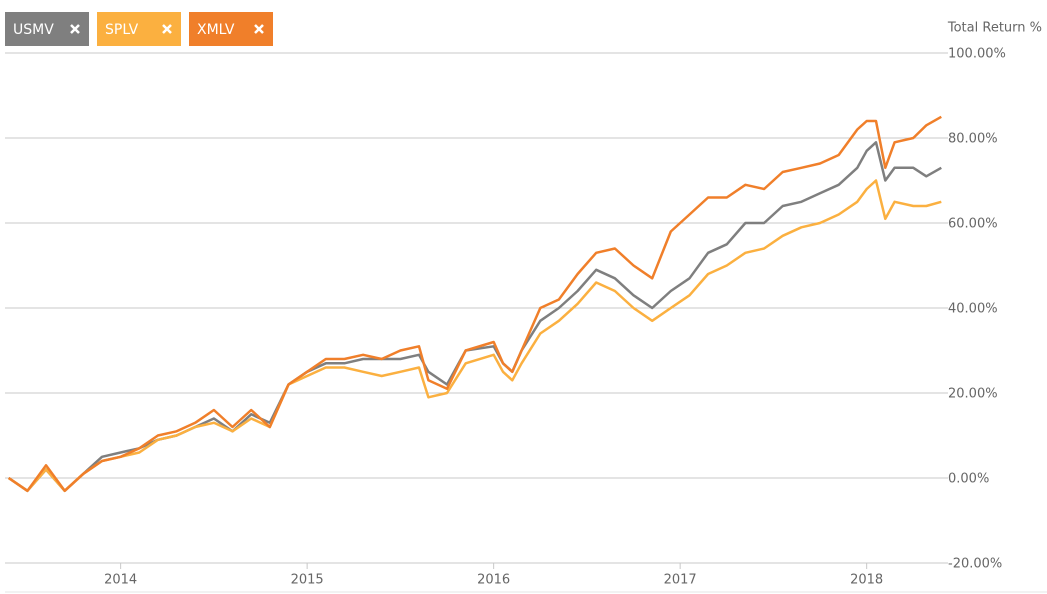 This screenshot has height=594, width=1047. What do you see at coordinates (493, 580) in the screenshot?
I see `x-tick-label: 2016` at bounding box center [493, 580].